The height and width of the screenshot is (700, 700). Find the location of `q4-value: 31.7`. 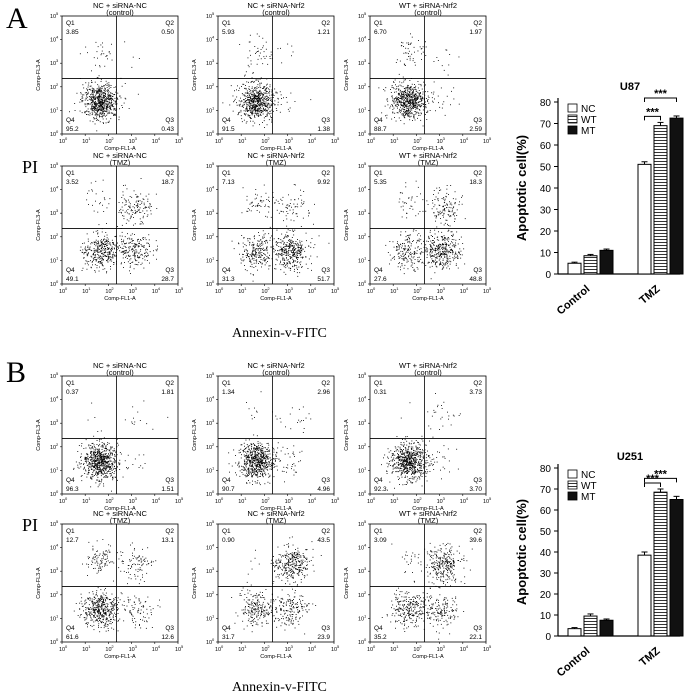

q4-value: 31.7 is located at coordinates (228, 637).